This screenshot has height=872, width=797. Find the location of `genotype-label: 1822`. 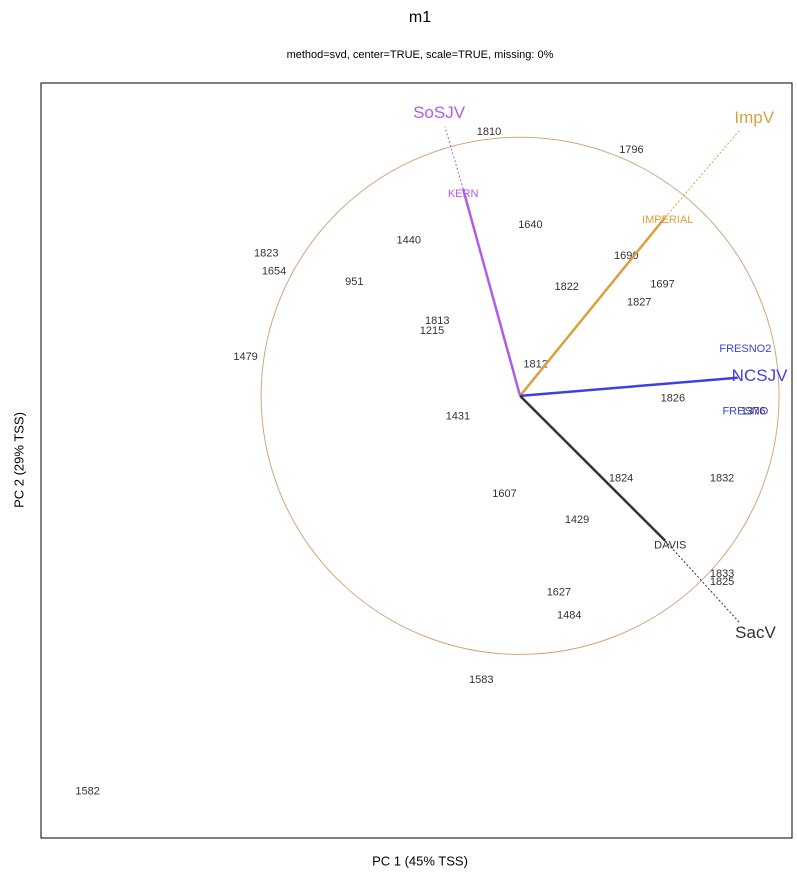

genotype-label: 1822 is located at coordinates (566, 287).